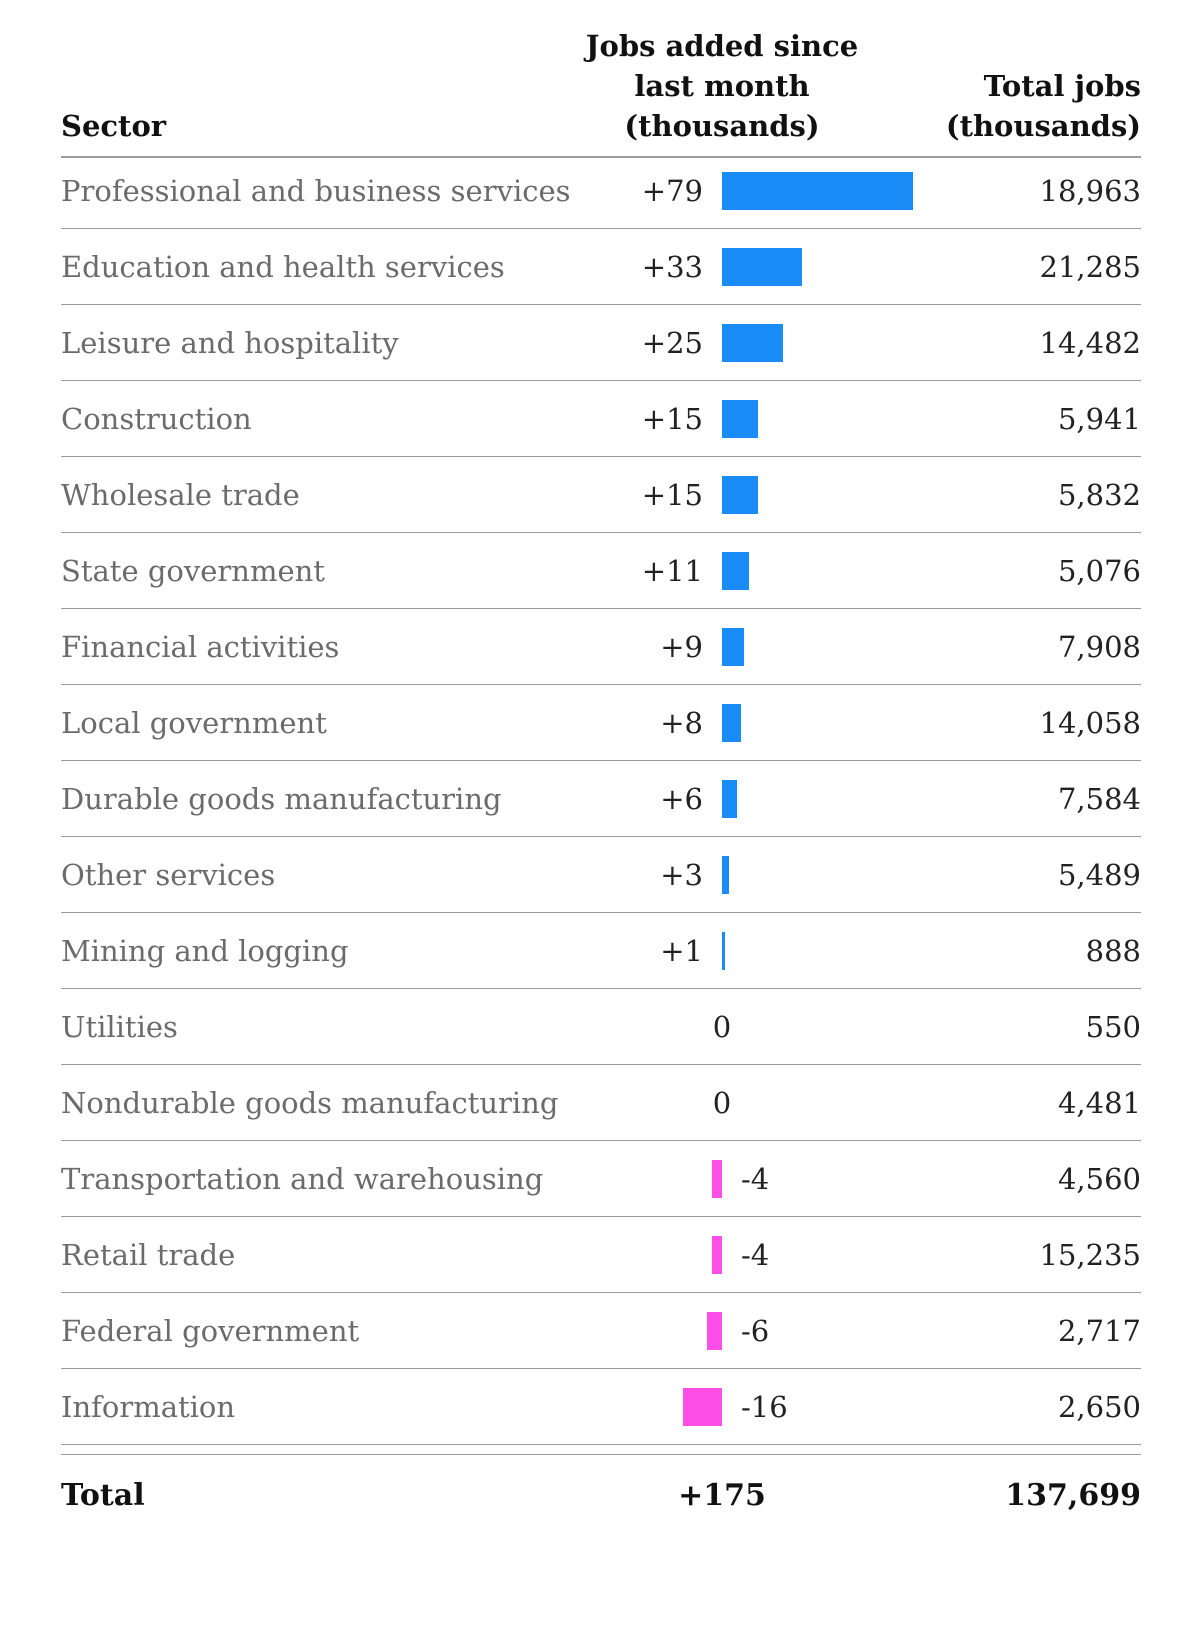 The image size is (1200, 1650). I want to click on total-jobs-value: 18,963, so click(1090, 191).